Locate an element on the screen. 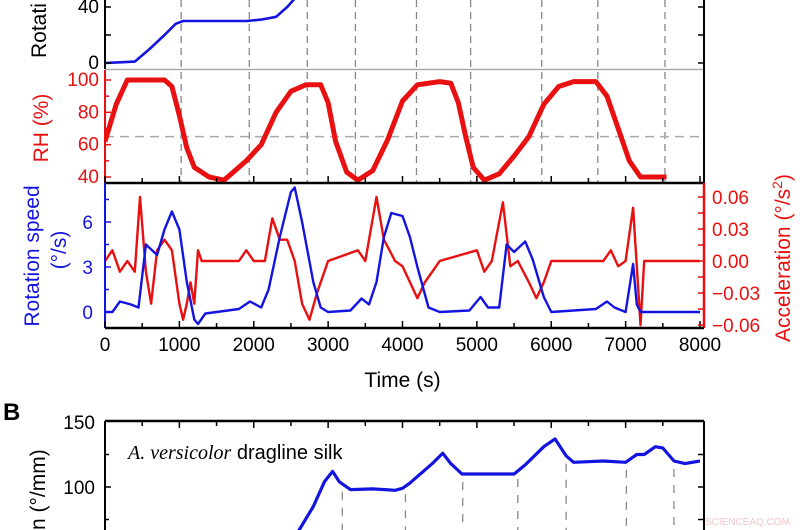 Image resolution: width=800 pixels, height=530 pixels. y-axis-label-left: Rotation speed is located at coordinates (32, 255).